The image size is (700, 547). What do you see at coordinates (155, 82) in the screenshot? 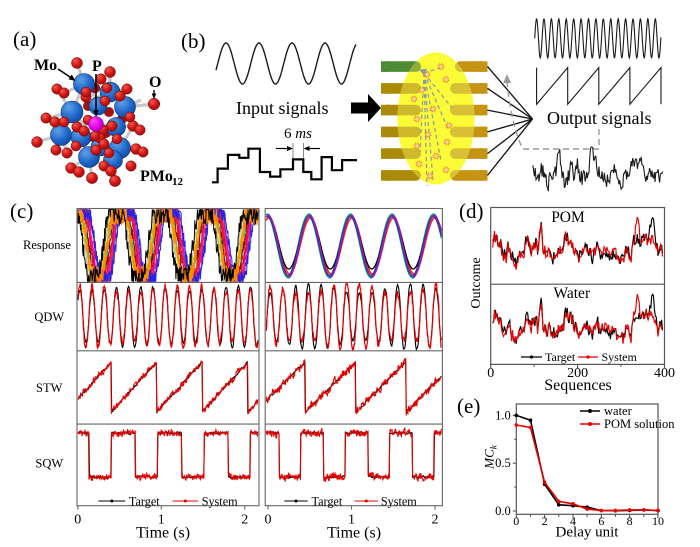
I see `svg-text: O` at bounding box center [155, 82].